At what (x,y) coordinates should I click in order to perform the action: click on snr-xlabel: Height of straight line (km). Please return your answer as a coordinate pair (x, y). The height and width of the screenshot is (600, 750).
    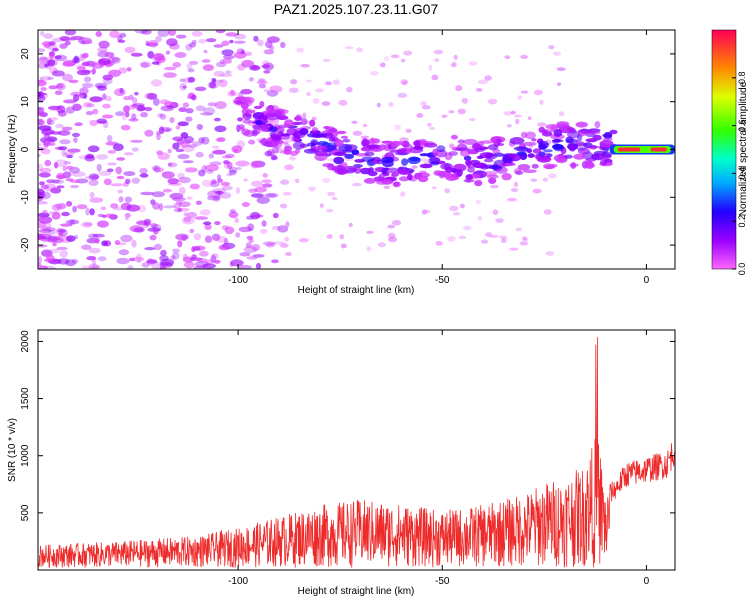
    Looking at the image, I should click on (356, 591).